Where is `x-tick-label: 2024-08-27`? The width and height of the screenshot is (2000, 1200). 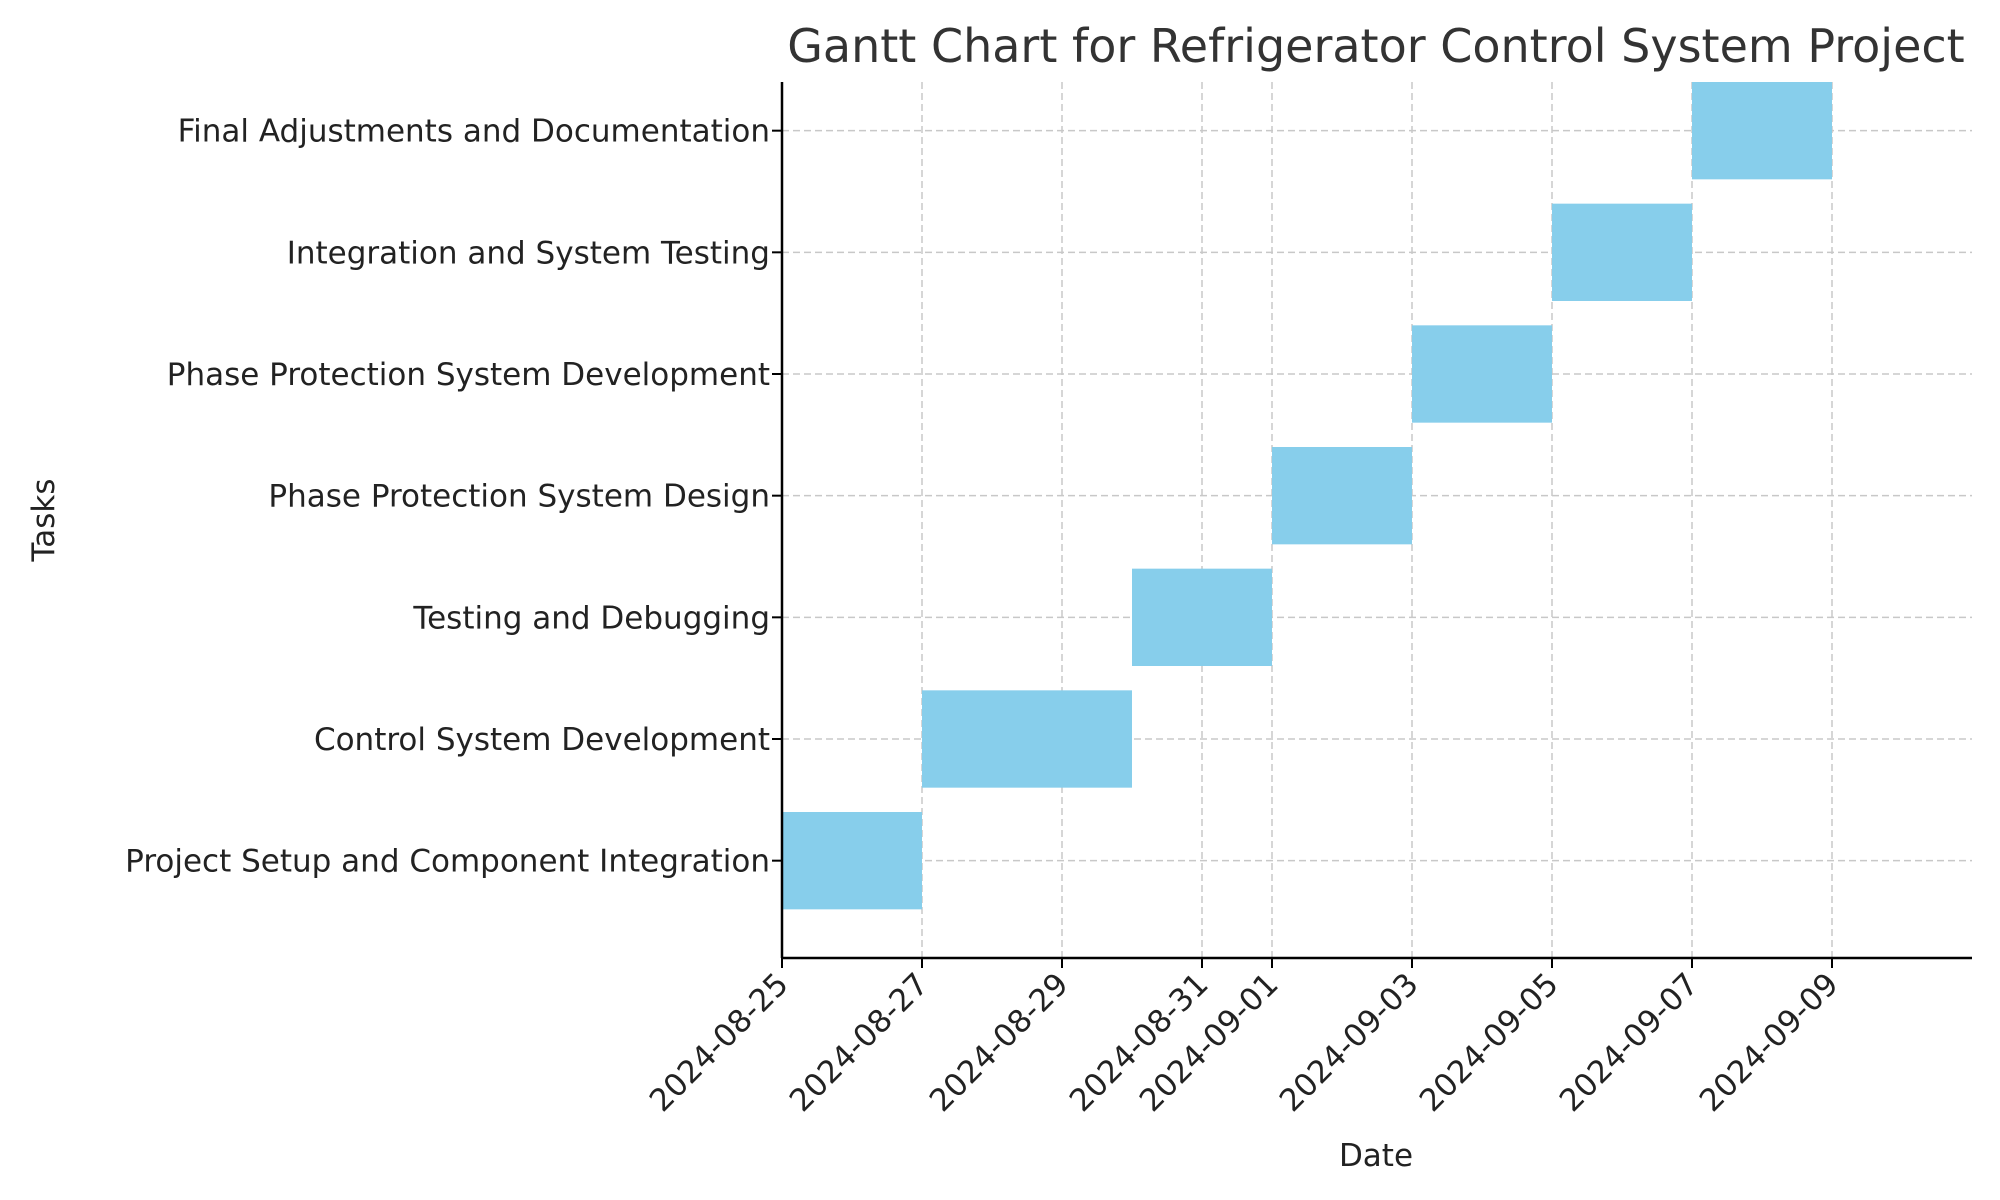 x-tick-label: 2024-08-27 is located at coordinates (859, 1042).